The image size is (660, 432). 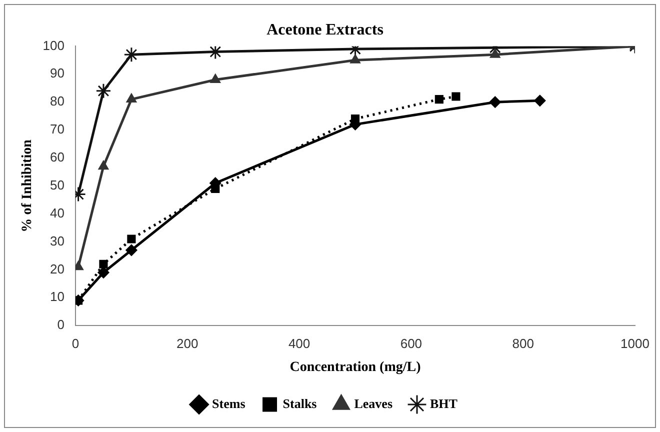 What do you see at coordinates (57, 157) in the screenshot?
I see `y-tick-label: 60` at bounding box center [57, 157].